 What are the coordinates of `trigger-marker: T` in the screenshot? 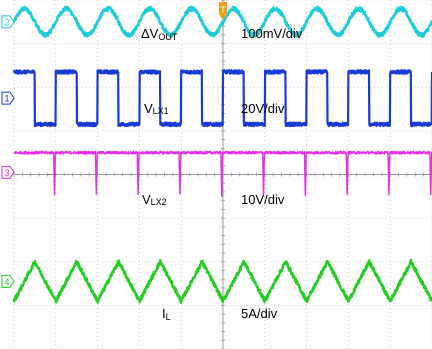 It's located at (223, 11).